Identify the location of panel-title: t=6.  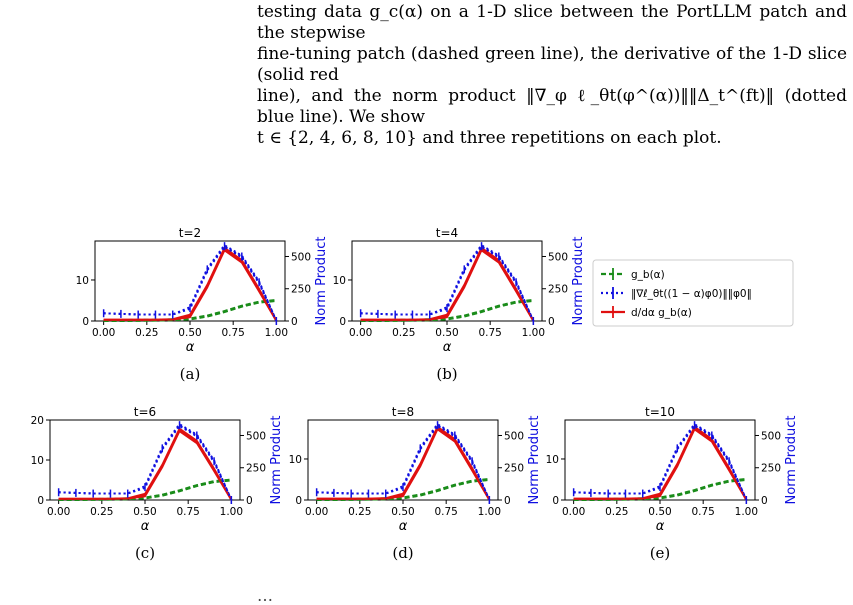
(145, 412).